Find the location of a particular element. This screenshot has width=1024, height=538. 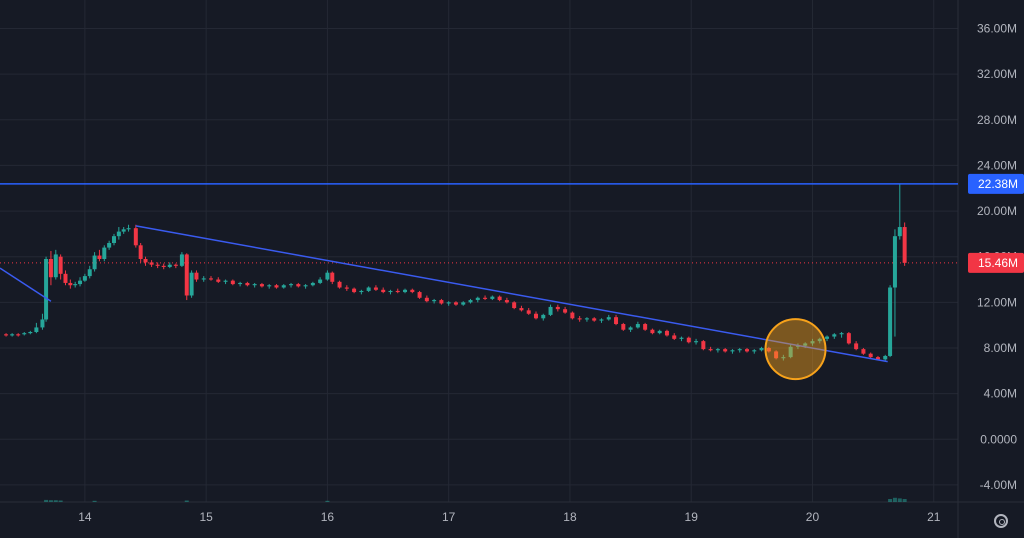

y-tick-label: 4.00M is located at coordinates (1000, 394).